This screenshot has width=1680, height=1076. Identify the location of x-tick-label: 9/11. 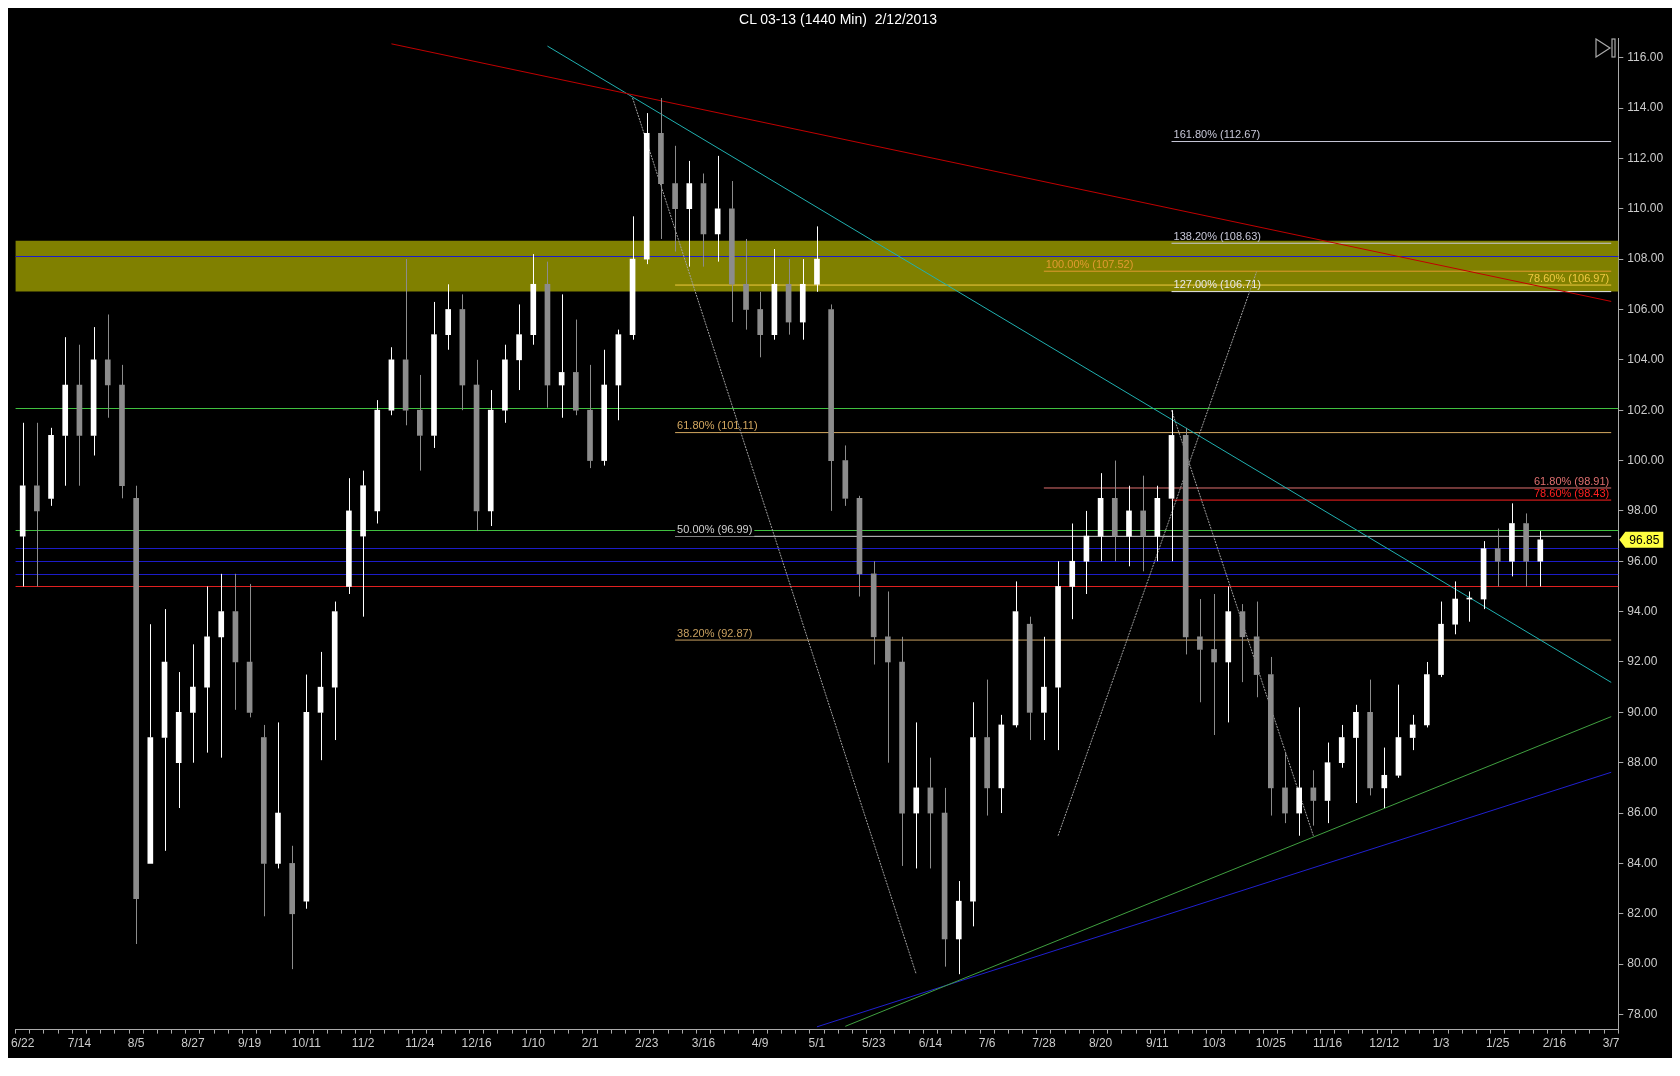
(1157, 1043).